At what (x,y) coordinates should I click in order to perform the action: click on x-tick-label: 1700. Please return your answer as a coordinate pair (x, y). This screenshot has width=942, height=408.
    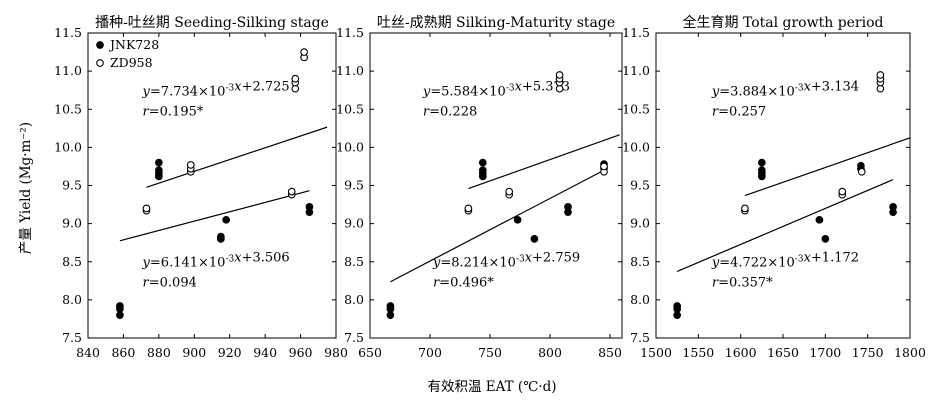
    Looking at the image, I should click on (825, 352).